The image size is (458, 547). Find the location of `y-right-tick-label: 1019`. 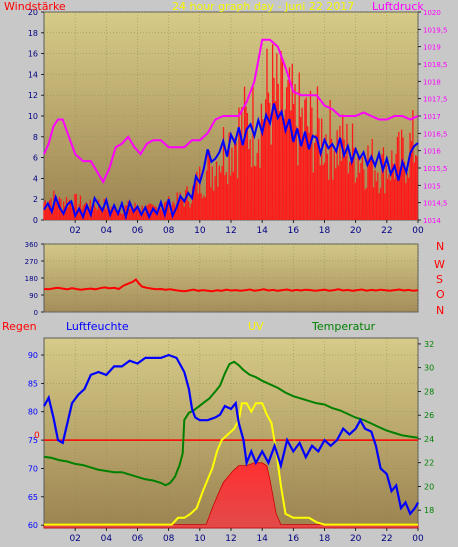

y-right-tick-label: 1019 is located at coordinates (432, 48).